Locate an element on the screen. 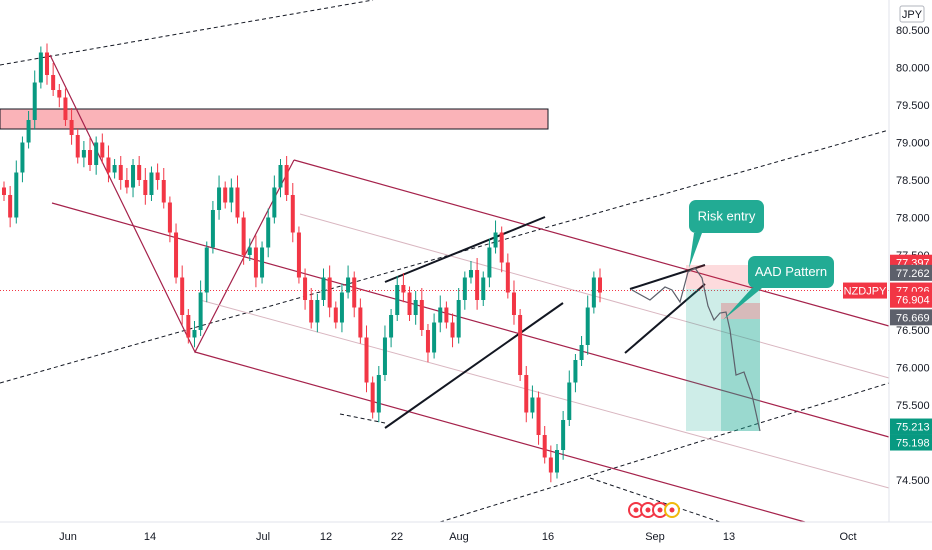 The image size is (932, 550). x-tick-label: 16 is located at coordinates (548, 537).